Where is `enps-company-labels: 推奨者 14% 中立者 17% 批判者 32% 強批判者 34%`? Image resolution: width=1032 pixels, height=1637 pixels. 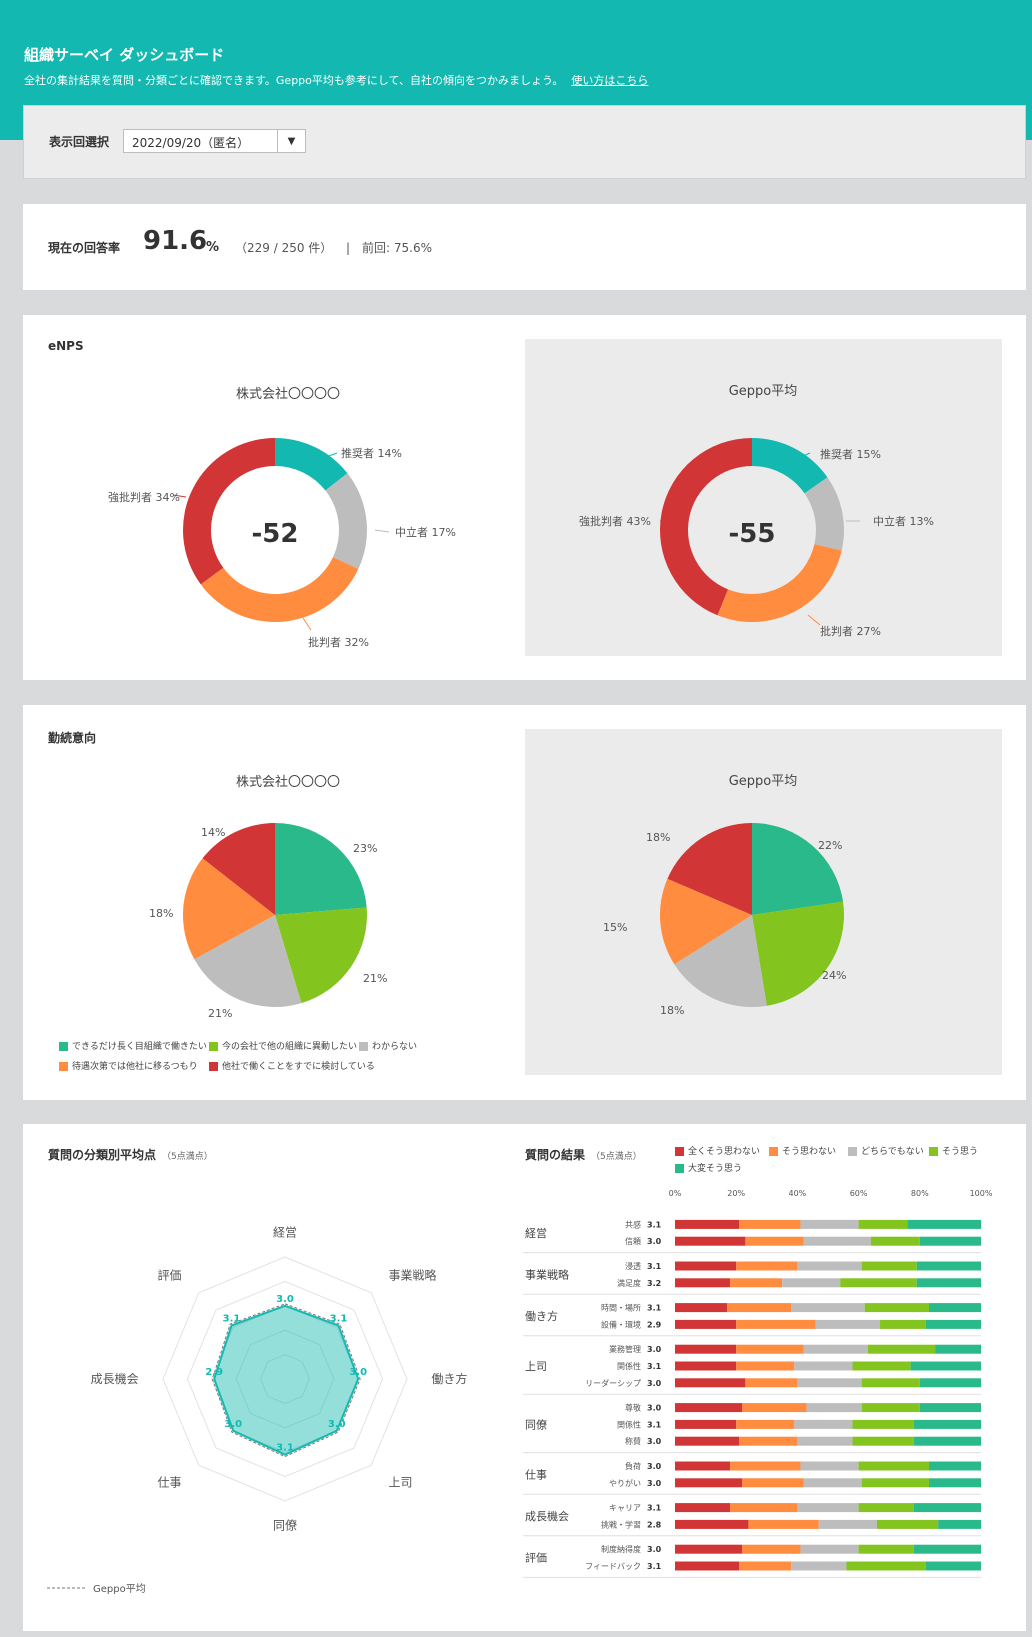 enps-company-labels: 推奨者 14% 中立者 17% 批判者 32% 強批判者 34% is located at coordinates (282, 547).